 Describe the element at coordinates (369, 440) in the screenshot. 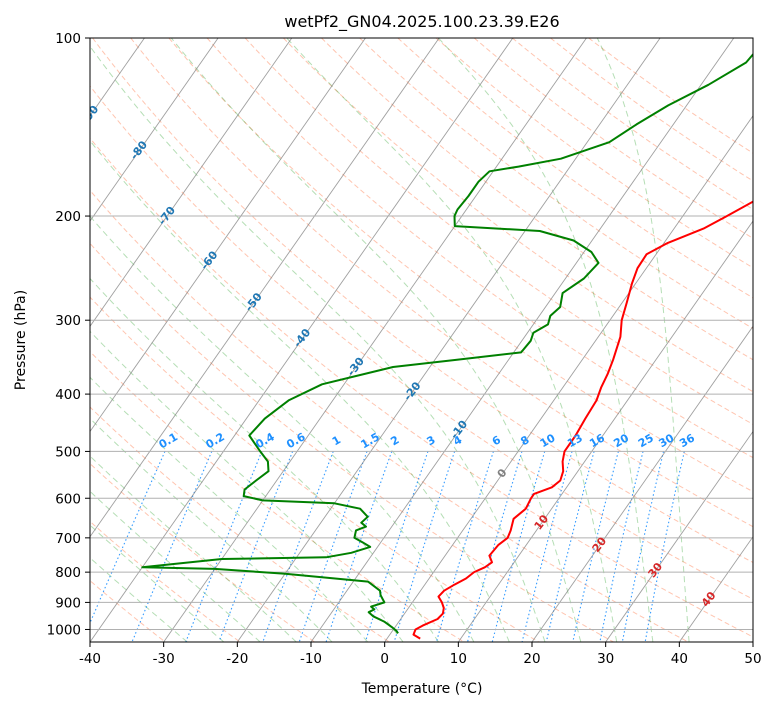

I see `mixing-ratio-label: 1.5` at that location.